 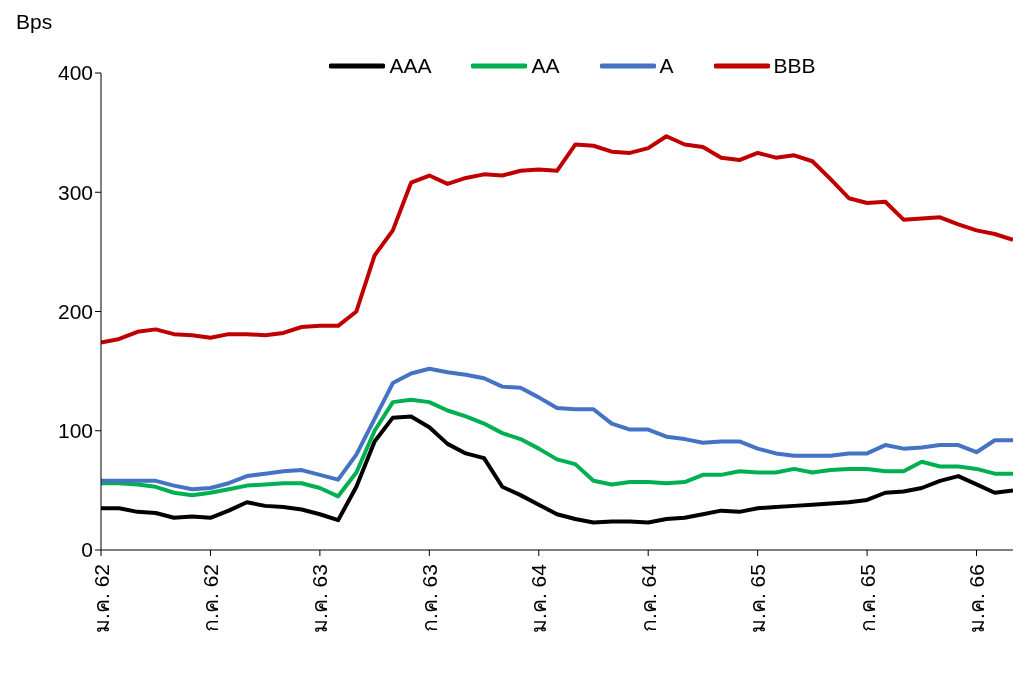 What do you see at coordinates (210, 598) in the screenshot?
I see `x-tick-label: ก.ค. 62` at bounding box center [210, 598].